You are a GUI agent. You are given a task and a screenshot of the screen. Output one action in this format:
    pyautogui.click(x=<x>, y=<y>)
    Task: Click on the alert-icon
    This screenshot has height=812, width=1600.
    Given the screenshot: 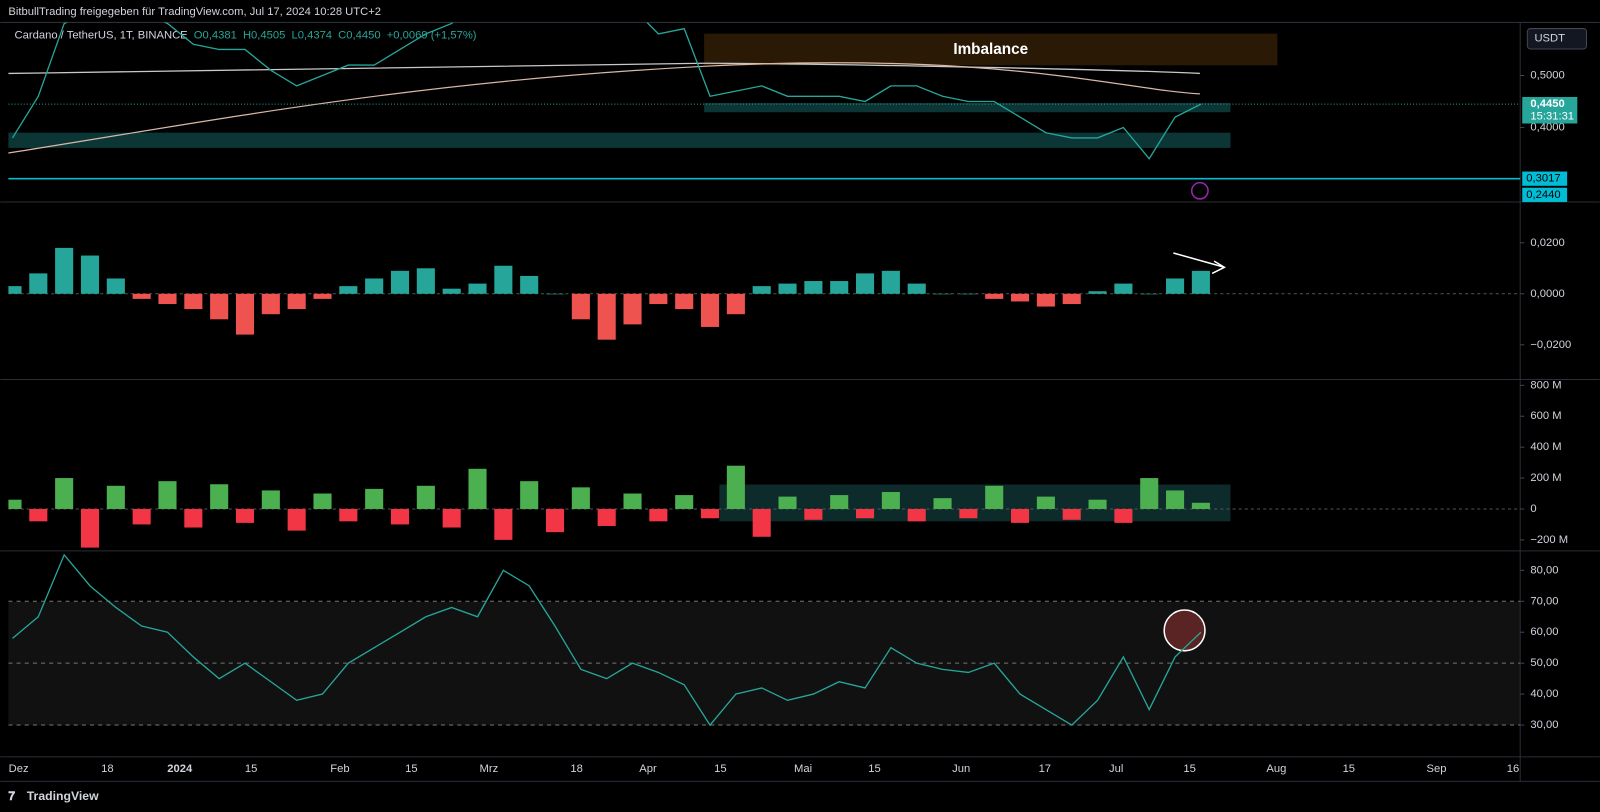 What is the action you would take?
    pyautogui.click(x=1199, y=190)
    